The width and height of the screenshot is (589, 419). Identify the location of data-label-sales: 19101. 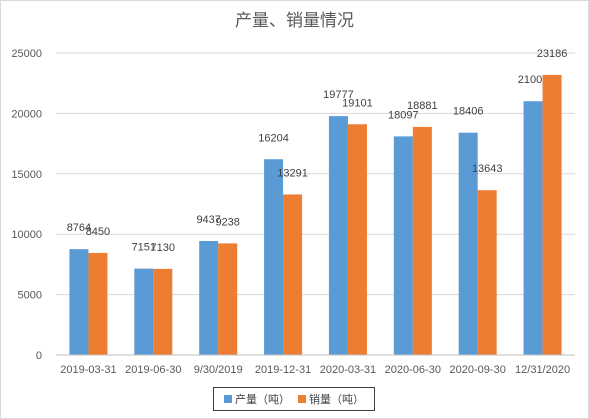
(357, 103).